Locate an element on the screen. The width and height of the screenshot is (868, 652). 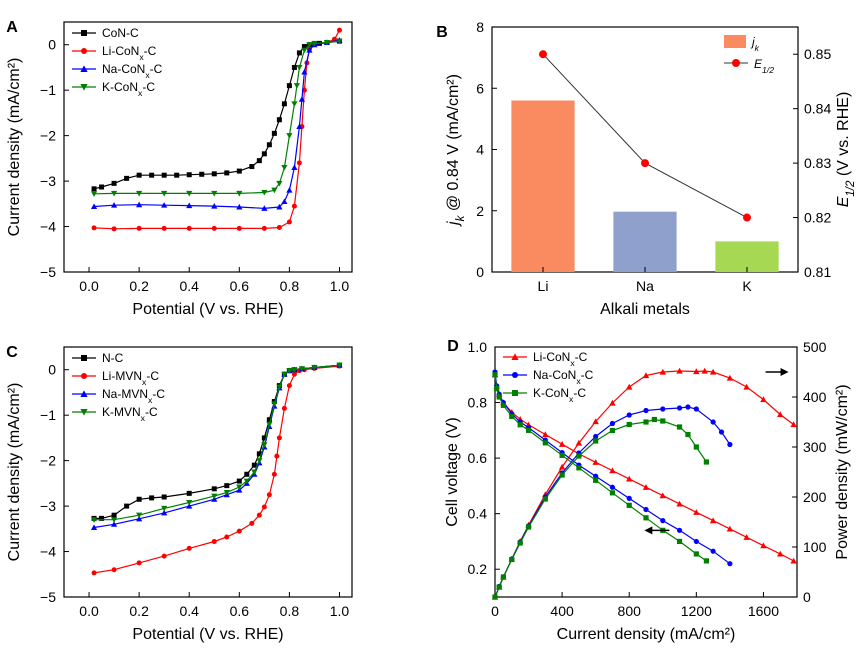
y-tick-label: 0.4 is located at coordinates (478, 514).